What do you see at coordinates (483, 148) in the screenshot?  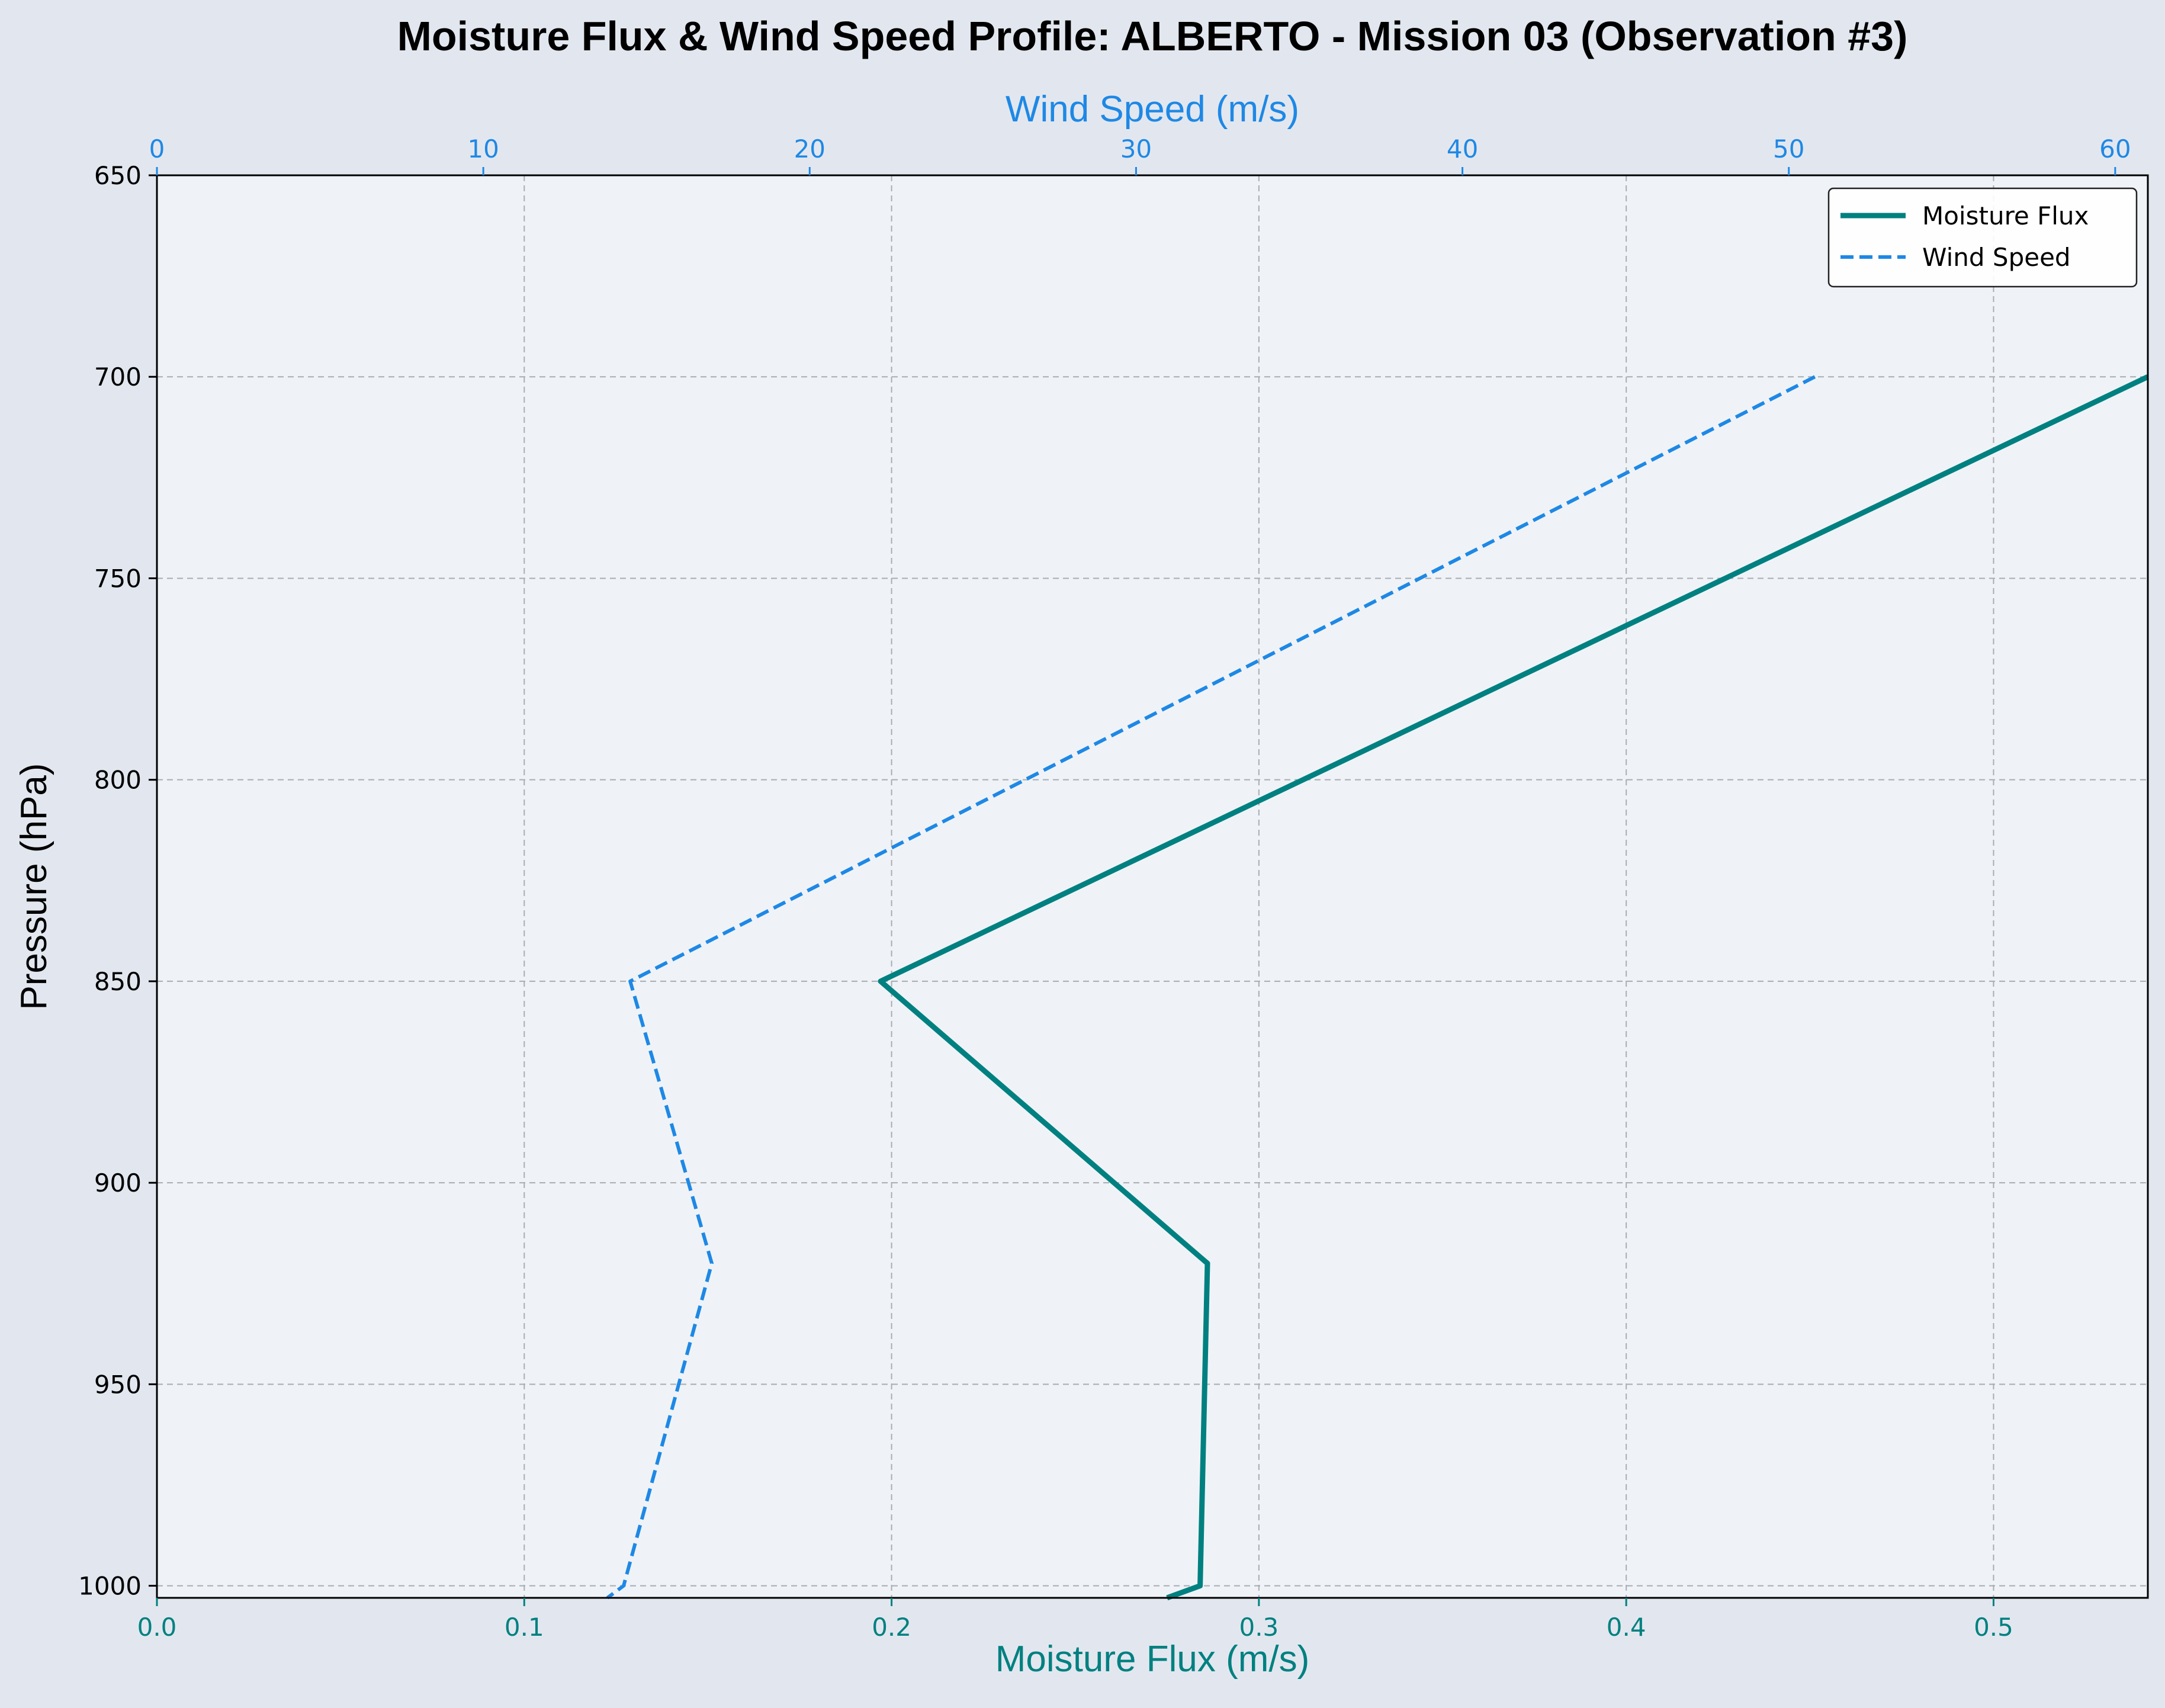 I see `top-x-tick-label: 10` at bounding box center [483, 148].